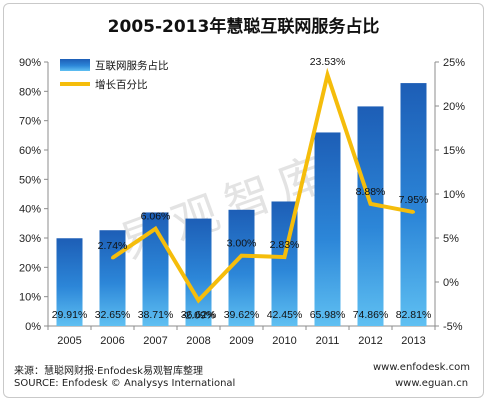 The height and width of the screenshot is (401, 487). What do you see at coordinates (198, 341) in the screenshot?
I see `x-tick-label: 2008` at bounding box center [198, 341].